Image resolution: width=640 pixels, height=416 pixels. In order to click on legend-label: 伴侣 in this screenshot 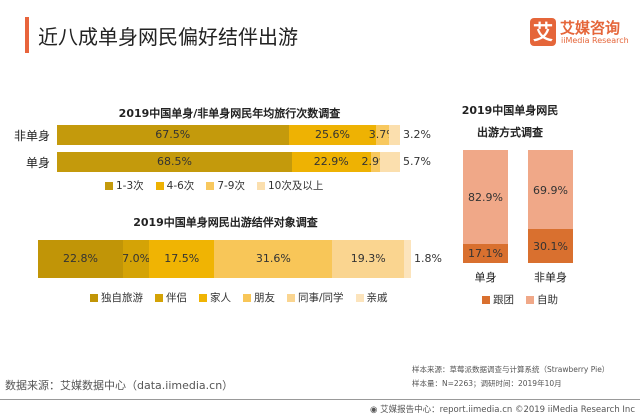, I will do `click(176, 298)`.